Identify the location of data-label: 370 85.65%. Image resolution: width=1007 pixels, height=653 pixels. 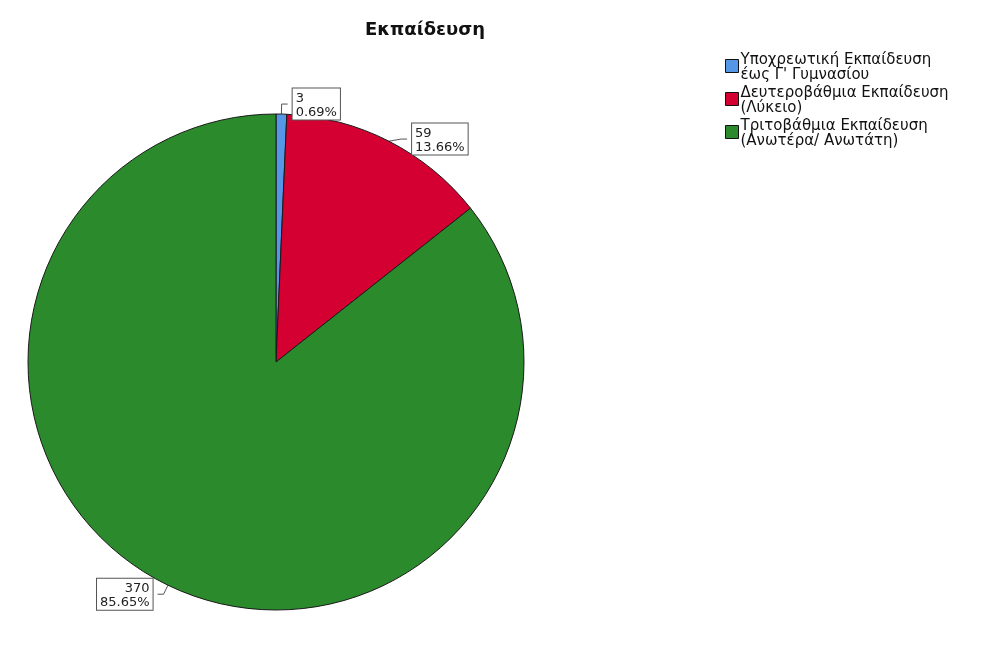
(125, 594).